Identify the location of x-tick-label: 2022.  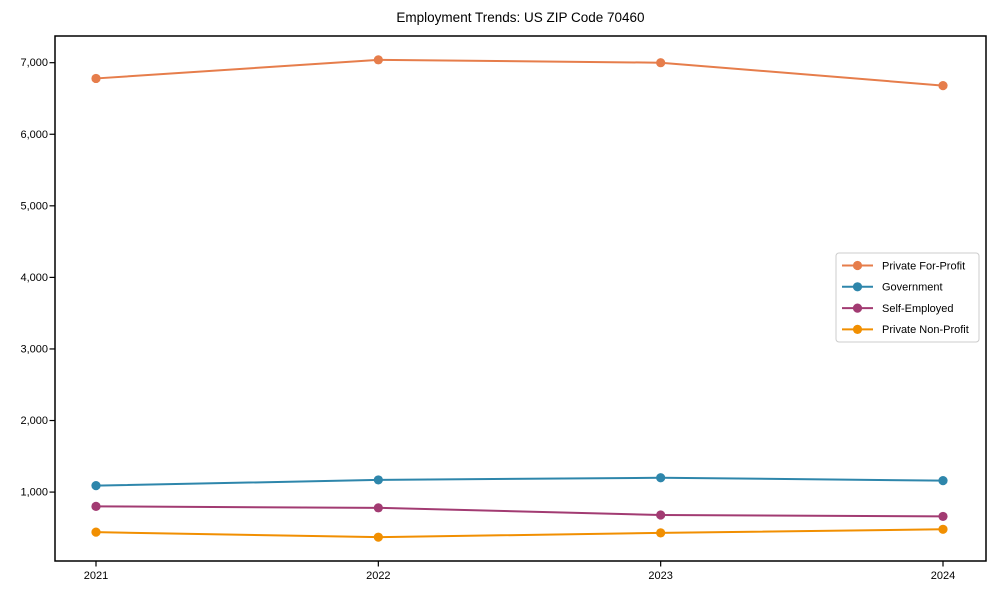
(378, 576).